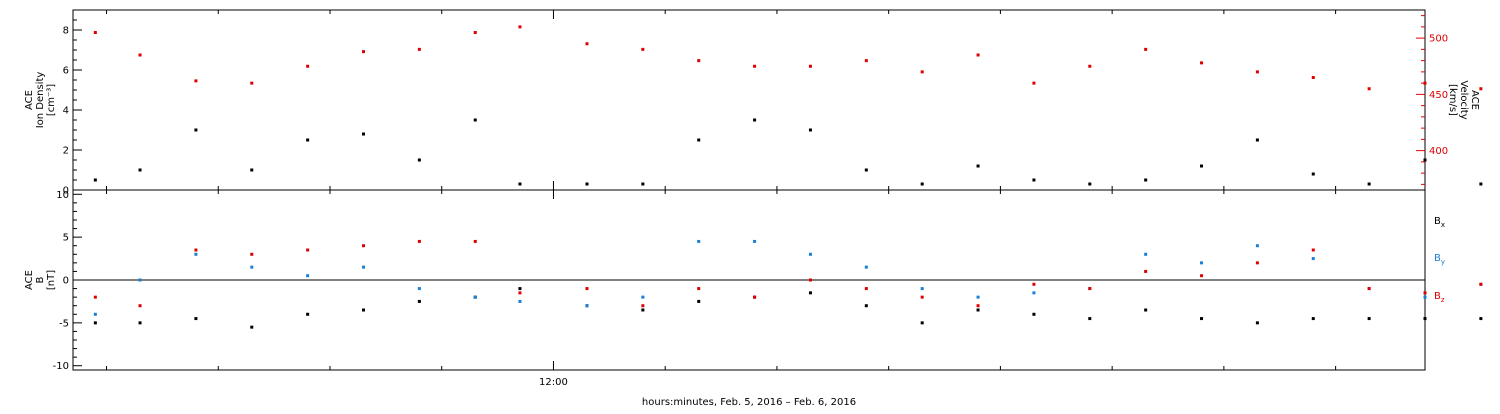  What do you see at coordinates (66, 191) in the screenshot?
I see `top-left-tick-label: 0` at bounding box center [66, 191].